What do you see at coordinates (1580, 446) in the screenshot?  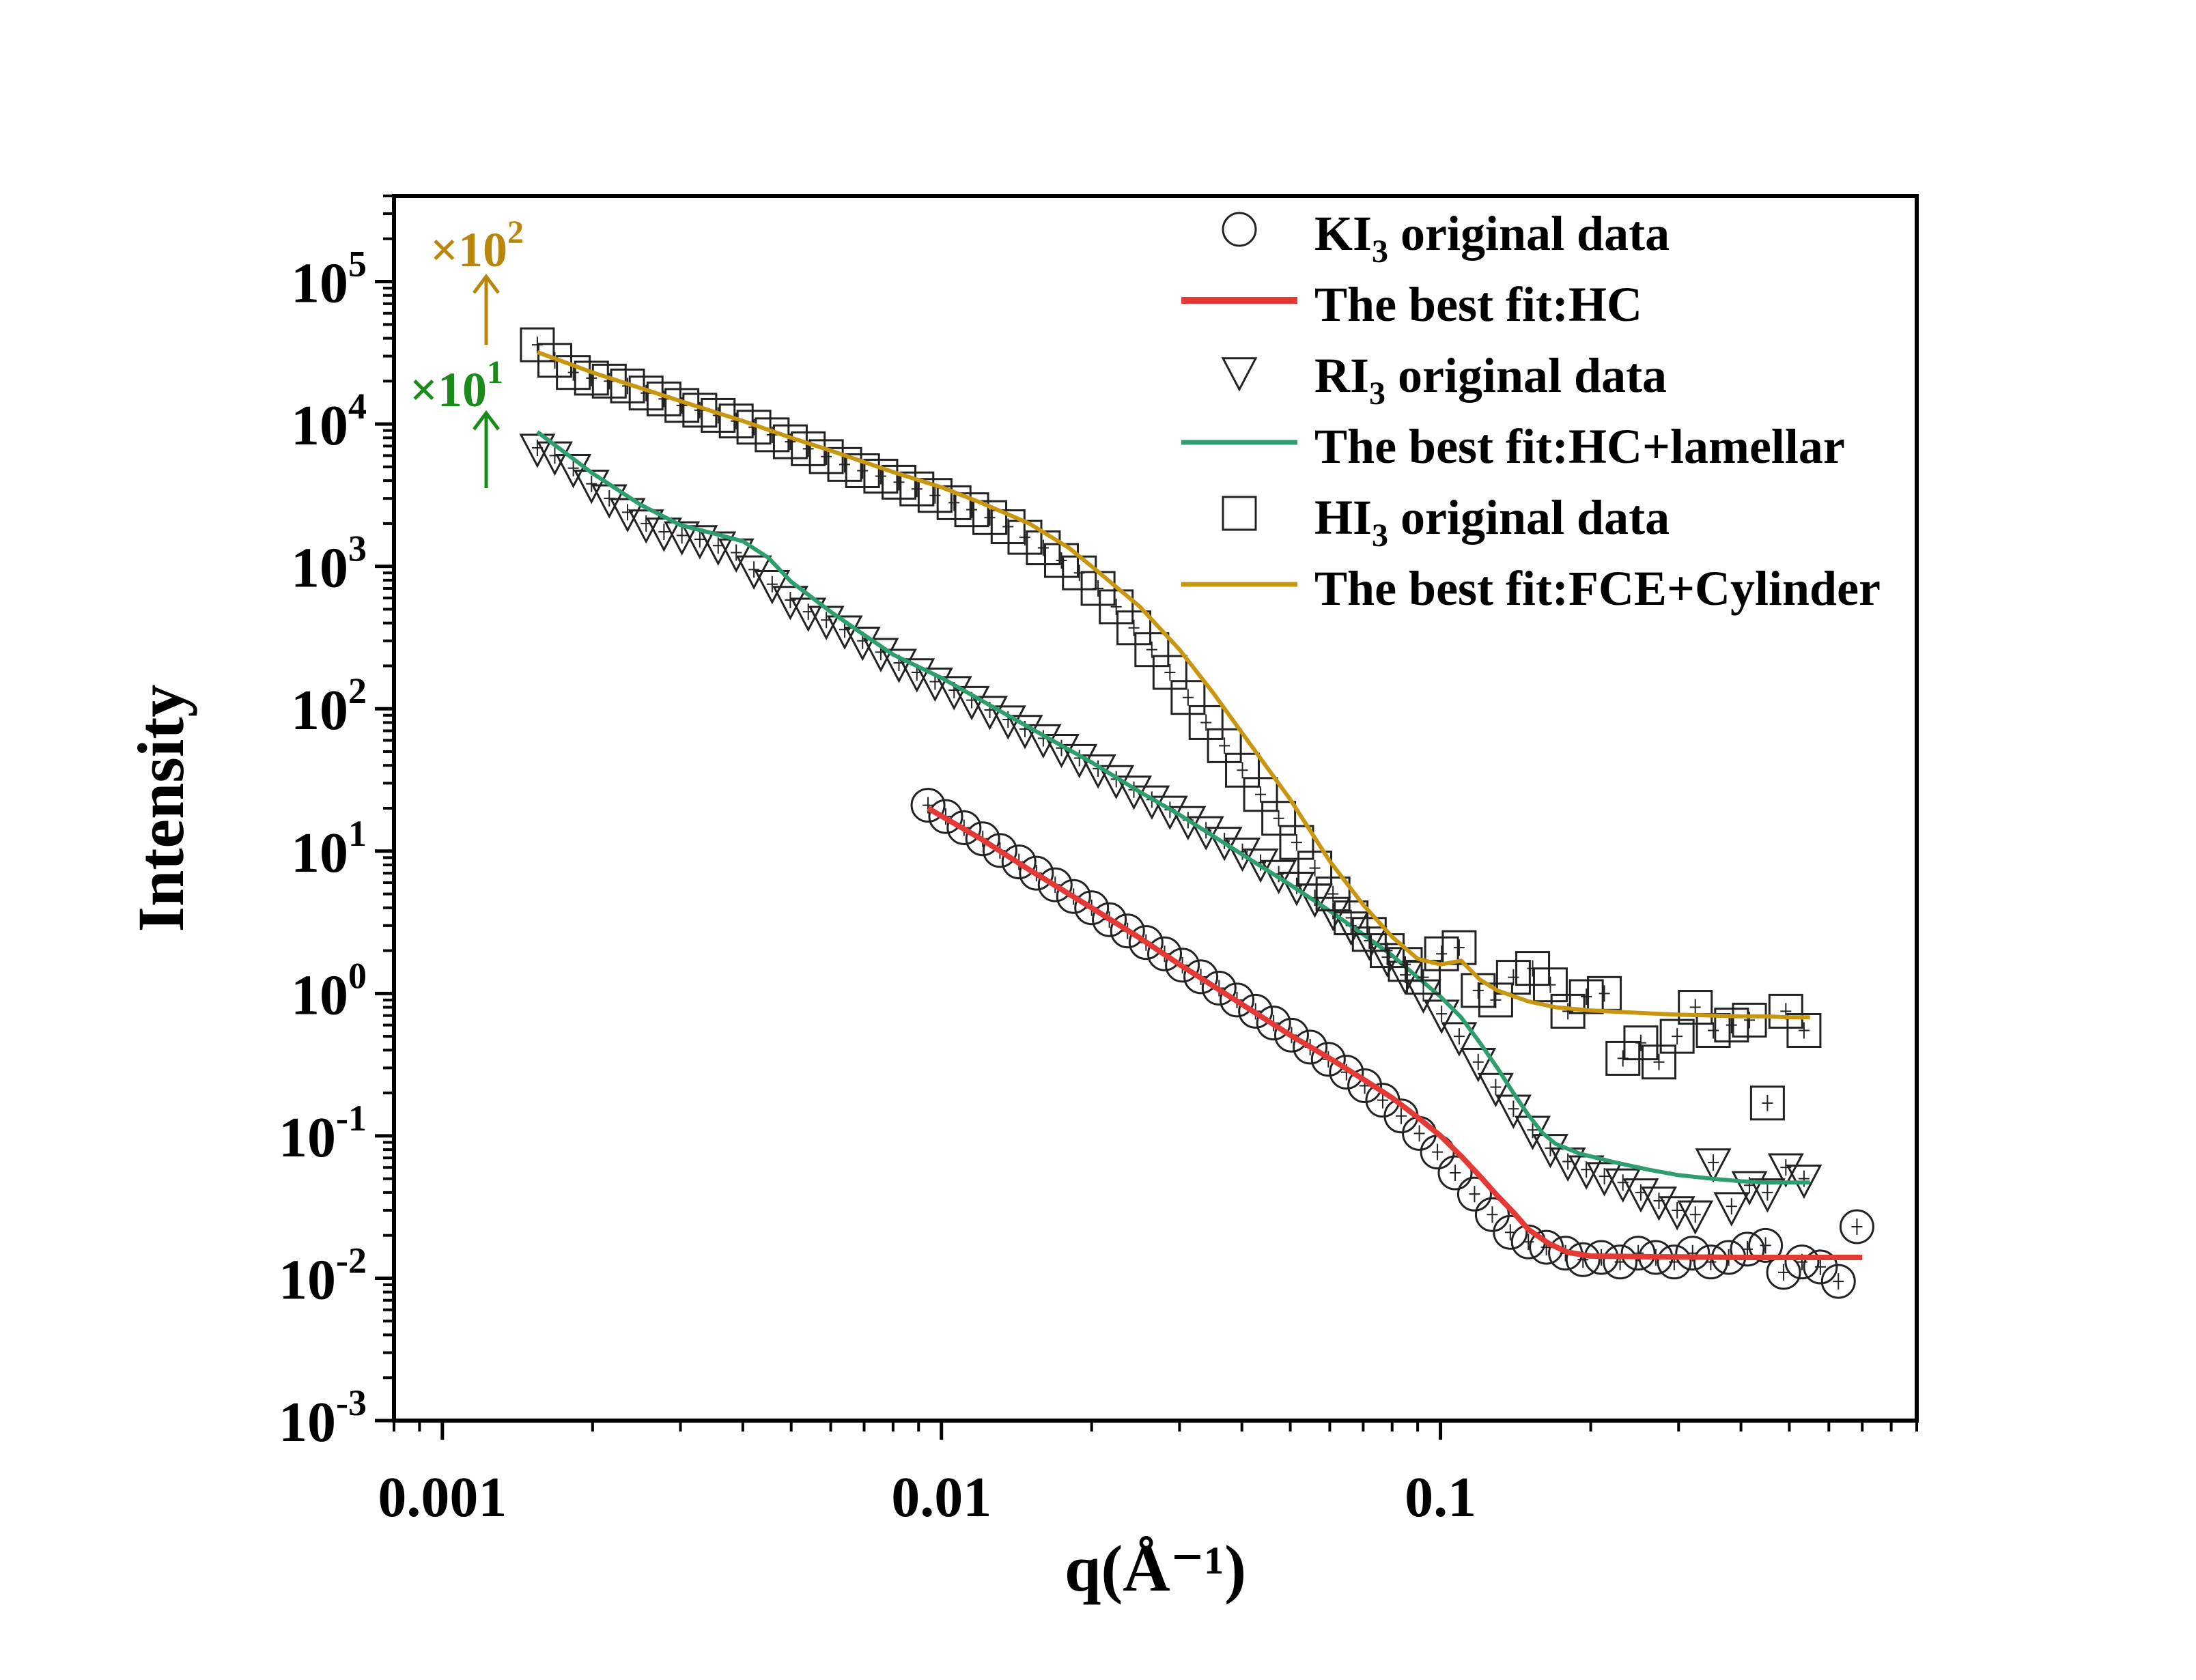 I see `legend-label: The best fit:HC+lamellar` at bounding box center [1580, 446].